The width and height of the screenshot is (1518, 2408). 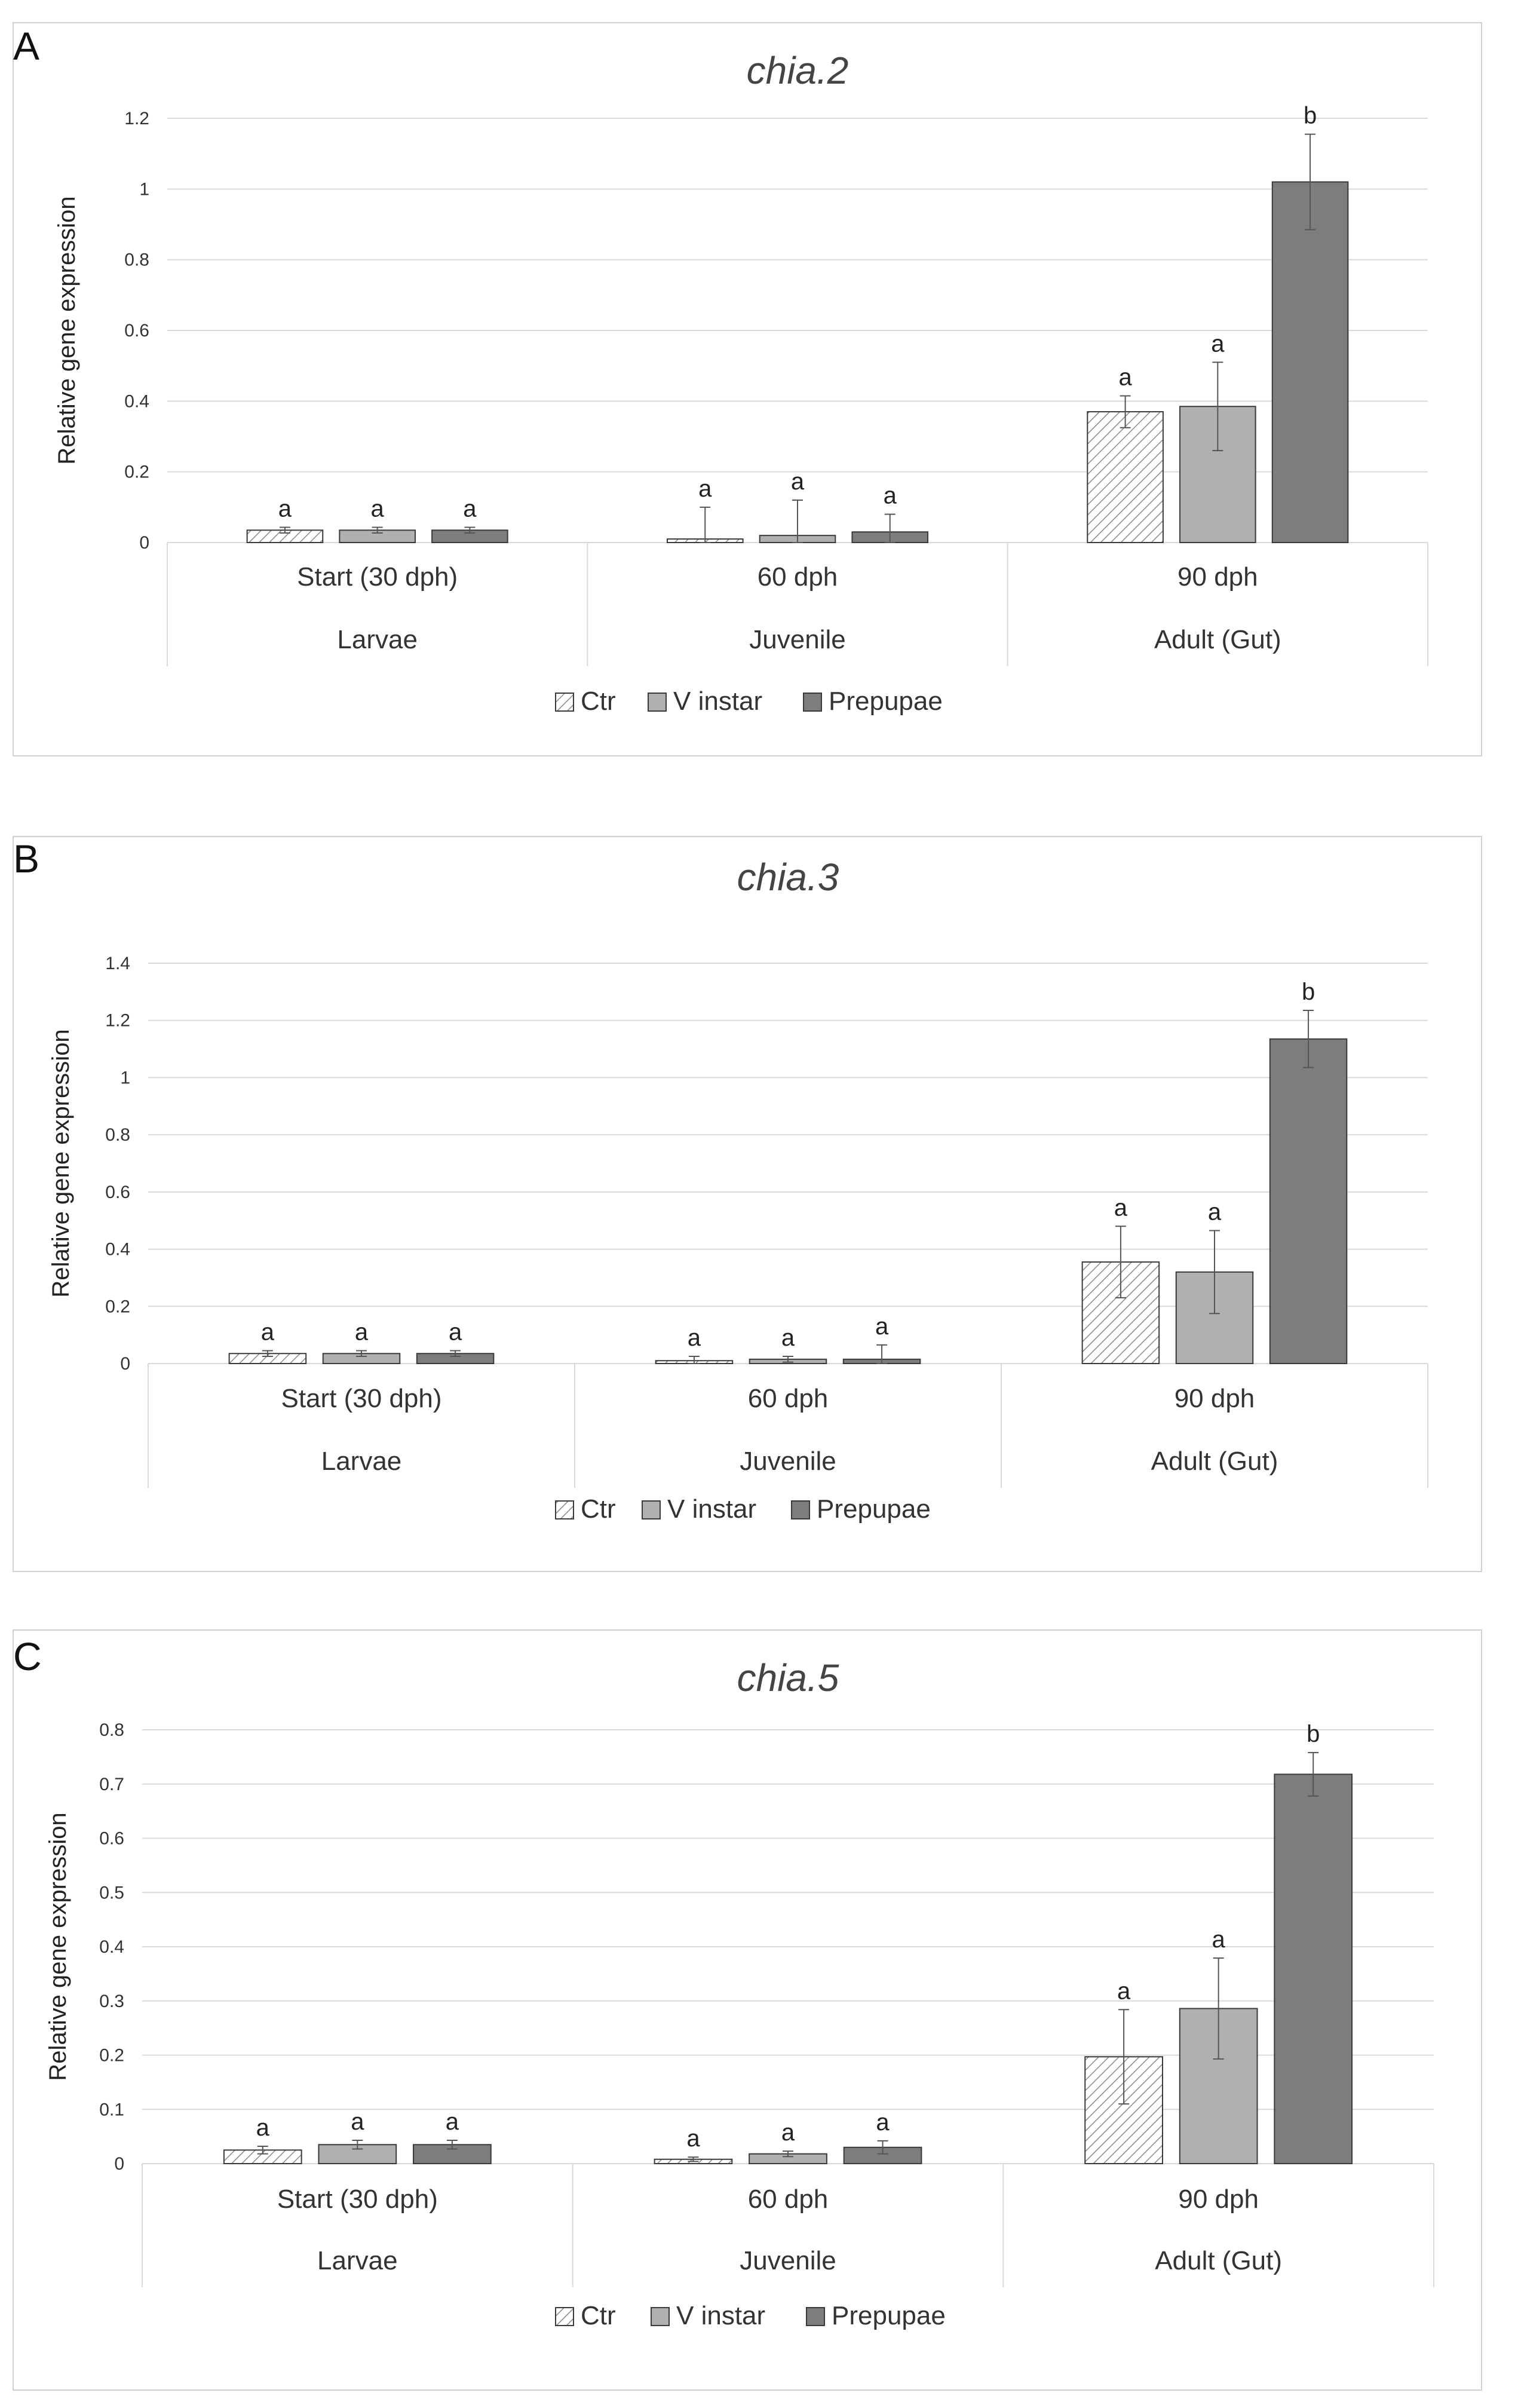 I want to click on y-tick-label: 1.4, so click(x=117, y=963).